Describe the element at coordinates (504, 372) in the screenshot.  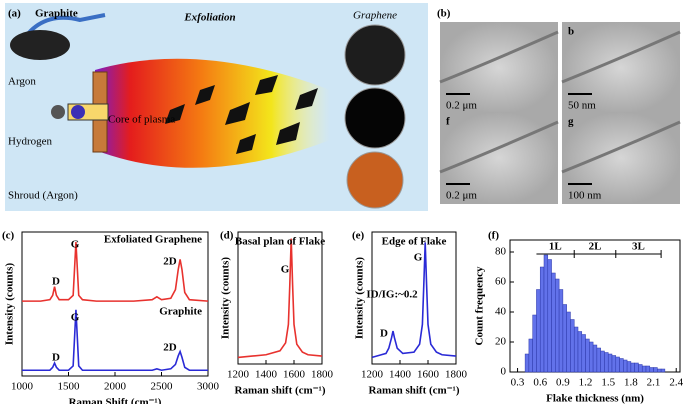
I see `y-tick-label: 0` at that location.